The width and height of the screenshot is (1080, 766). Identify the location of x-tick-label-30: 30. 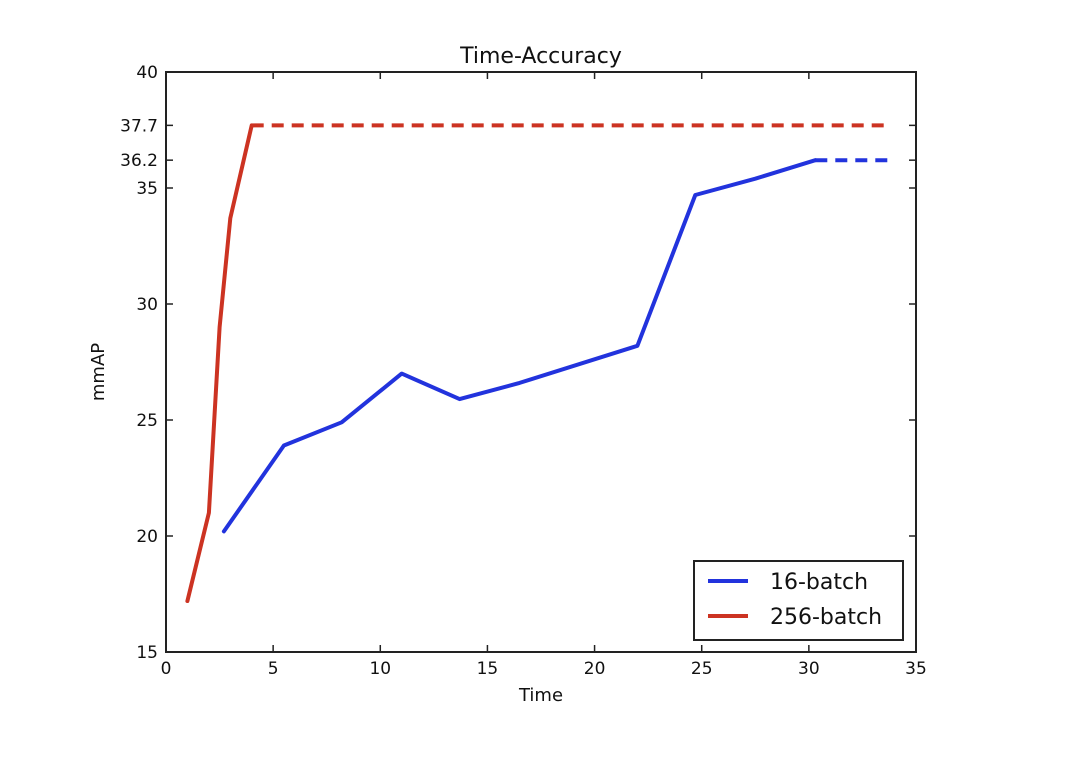
(809, 669).